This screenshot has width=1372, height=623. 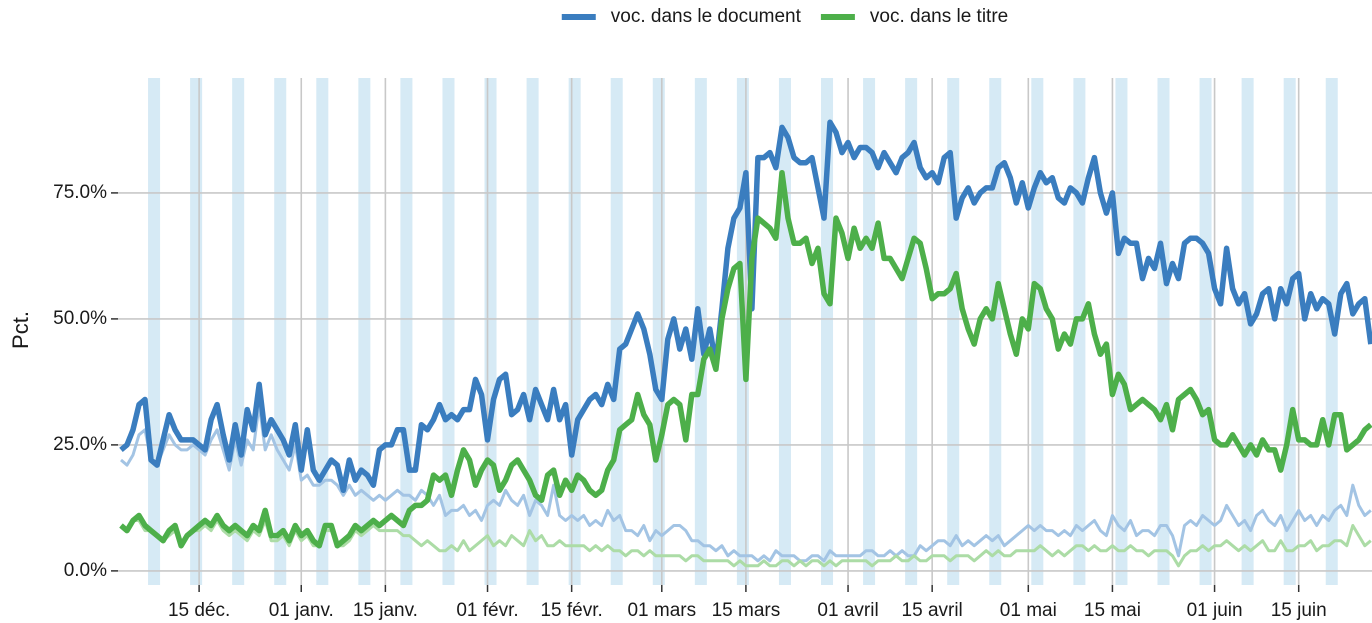 What do you see at coordinates (1215, 610) in the screenshot?
I see `x-tick-label: 01 juin` at bounding box center [1215, 610].